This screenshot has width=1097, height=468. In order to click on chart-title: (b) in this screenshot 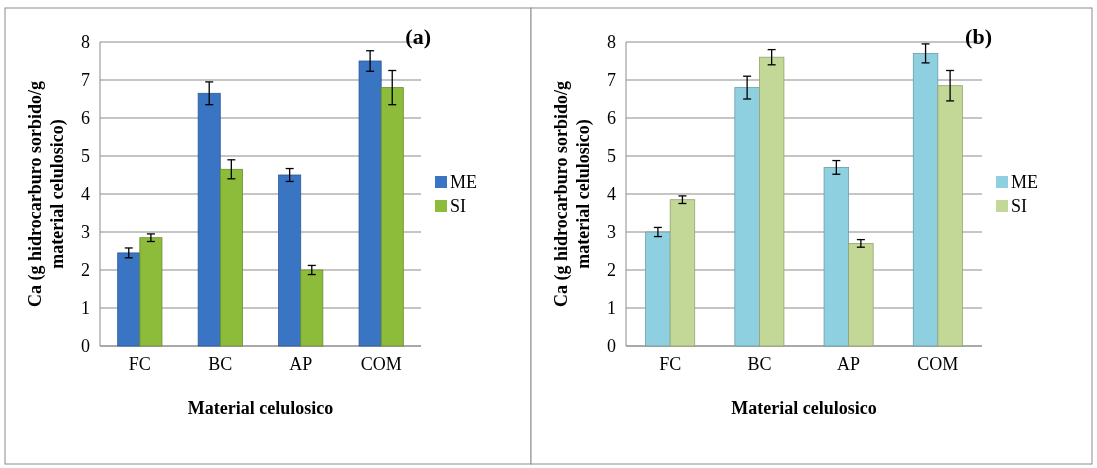, I will do `click(978, 36)`.